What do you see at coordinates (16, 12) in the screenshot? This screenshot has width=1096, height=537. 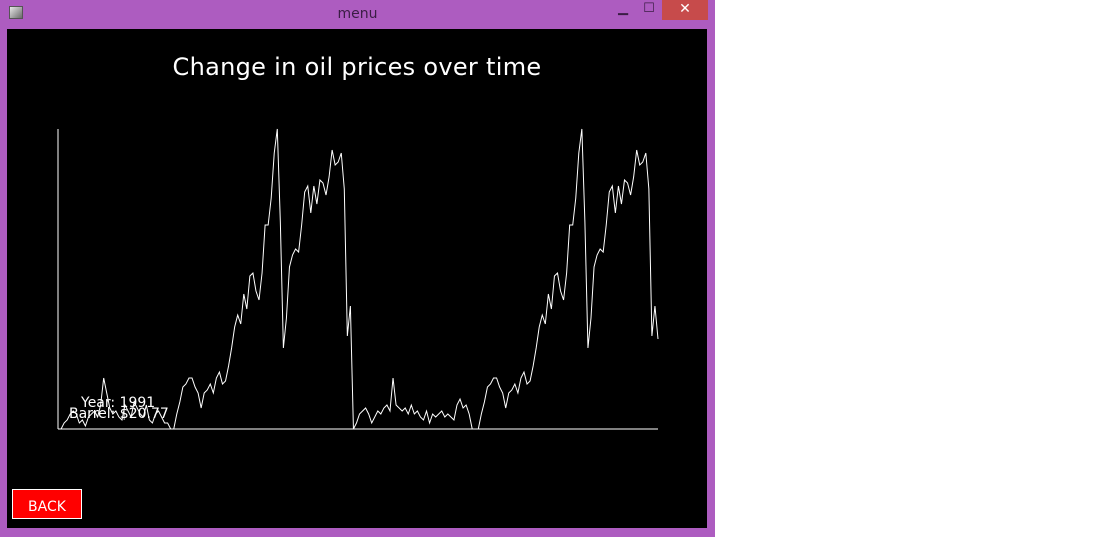 I see `app-icon` at bounding box center [16, 12].